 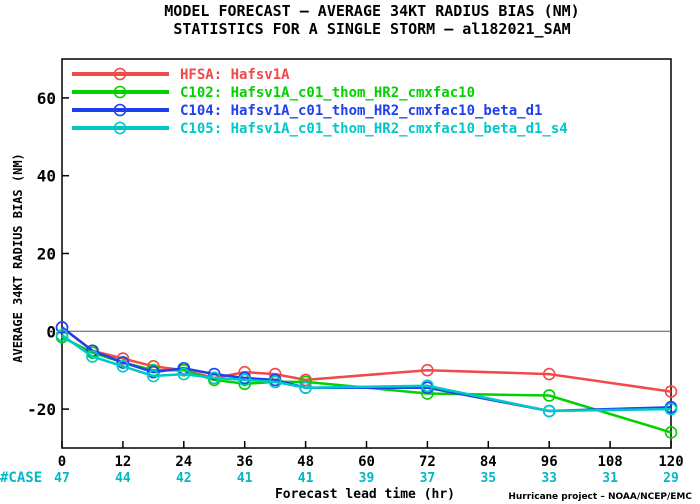 I want to click on x-axis: 0 12 24 36 48 60 72 84 96 108 120, so click(x=371, y=455).